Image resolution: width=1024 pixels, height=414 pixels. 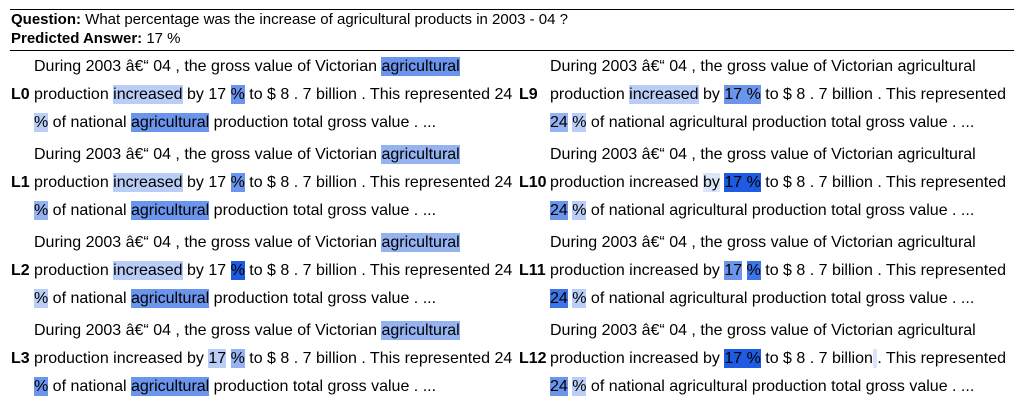 What do you see at coordinates (941, 358) in the screenshot?
I see `text-segment: . This represented` at bounding box center [941, 358].